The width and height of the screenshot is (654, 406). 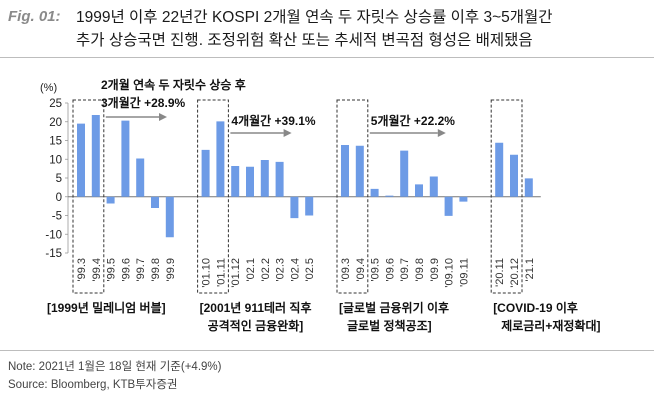 I want to click on y-tick-label: 20, so click(x=55, y=123).